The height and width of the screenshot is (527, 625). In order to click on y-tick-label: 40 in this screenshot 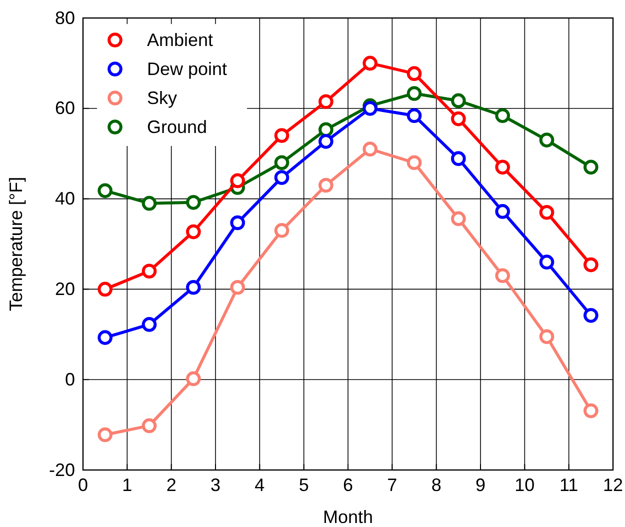, I will do `click(64, 198)`.